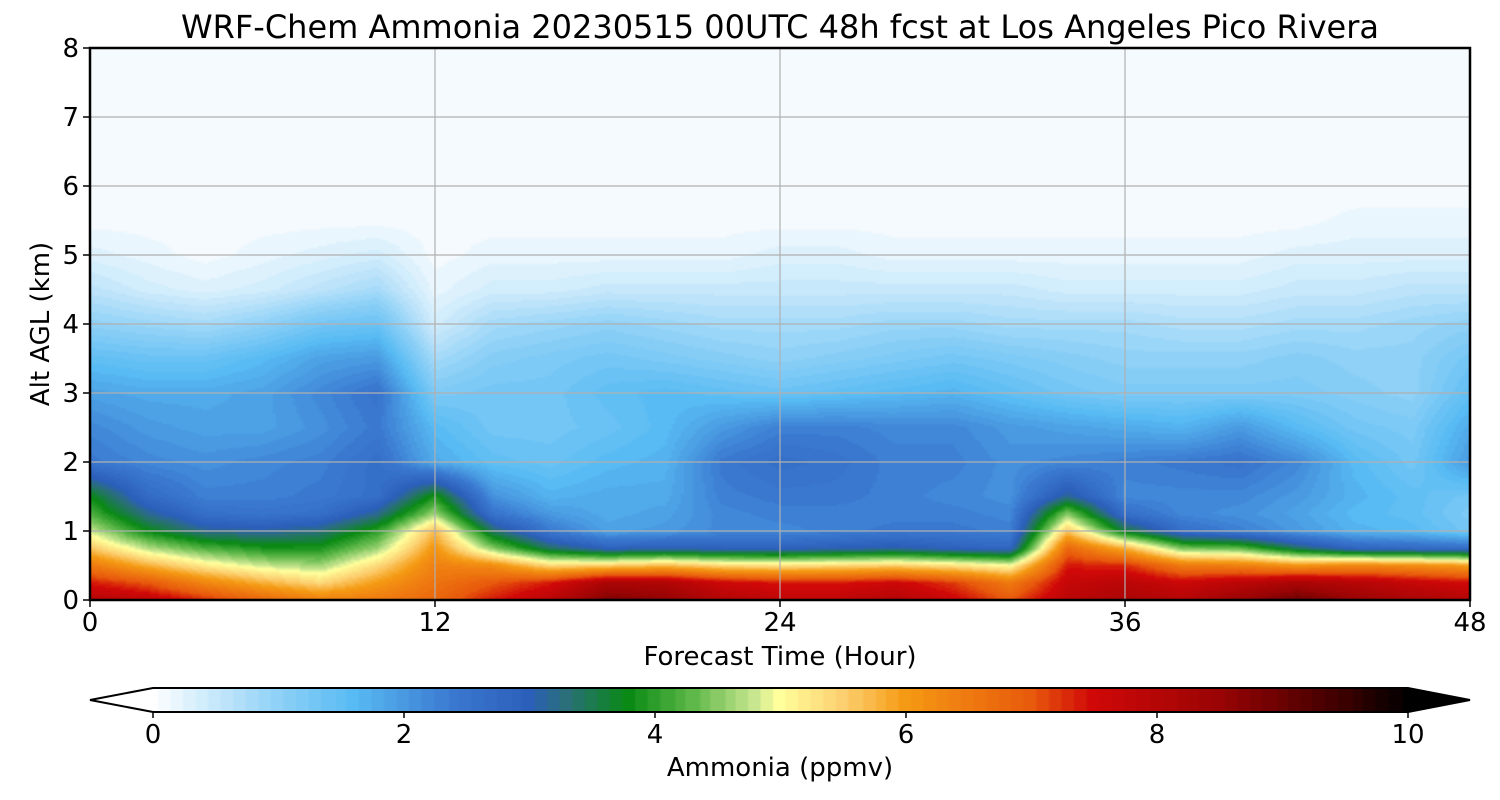 The image size is (1500, 800). I want to click on x-tick-label: 36, so click(1124, 623).